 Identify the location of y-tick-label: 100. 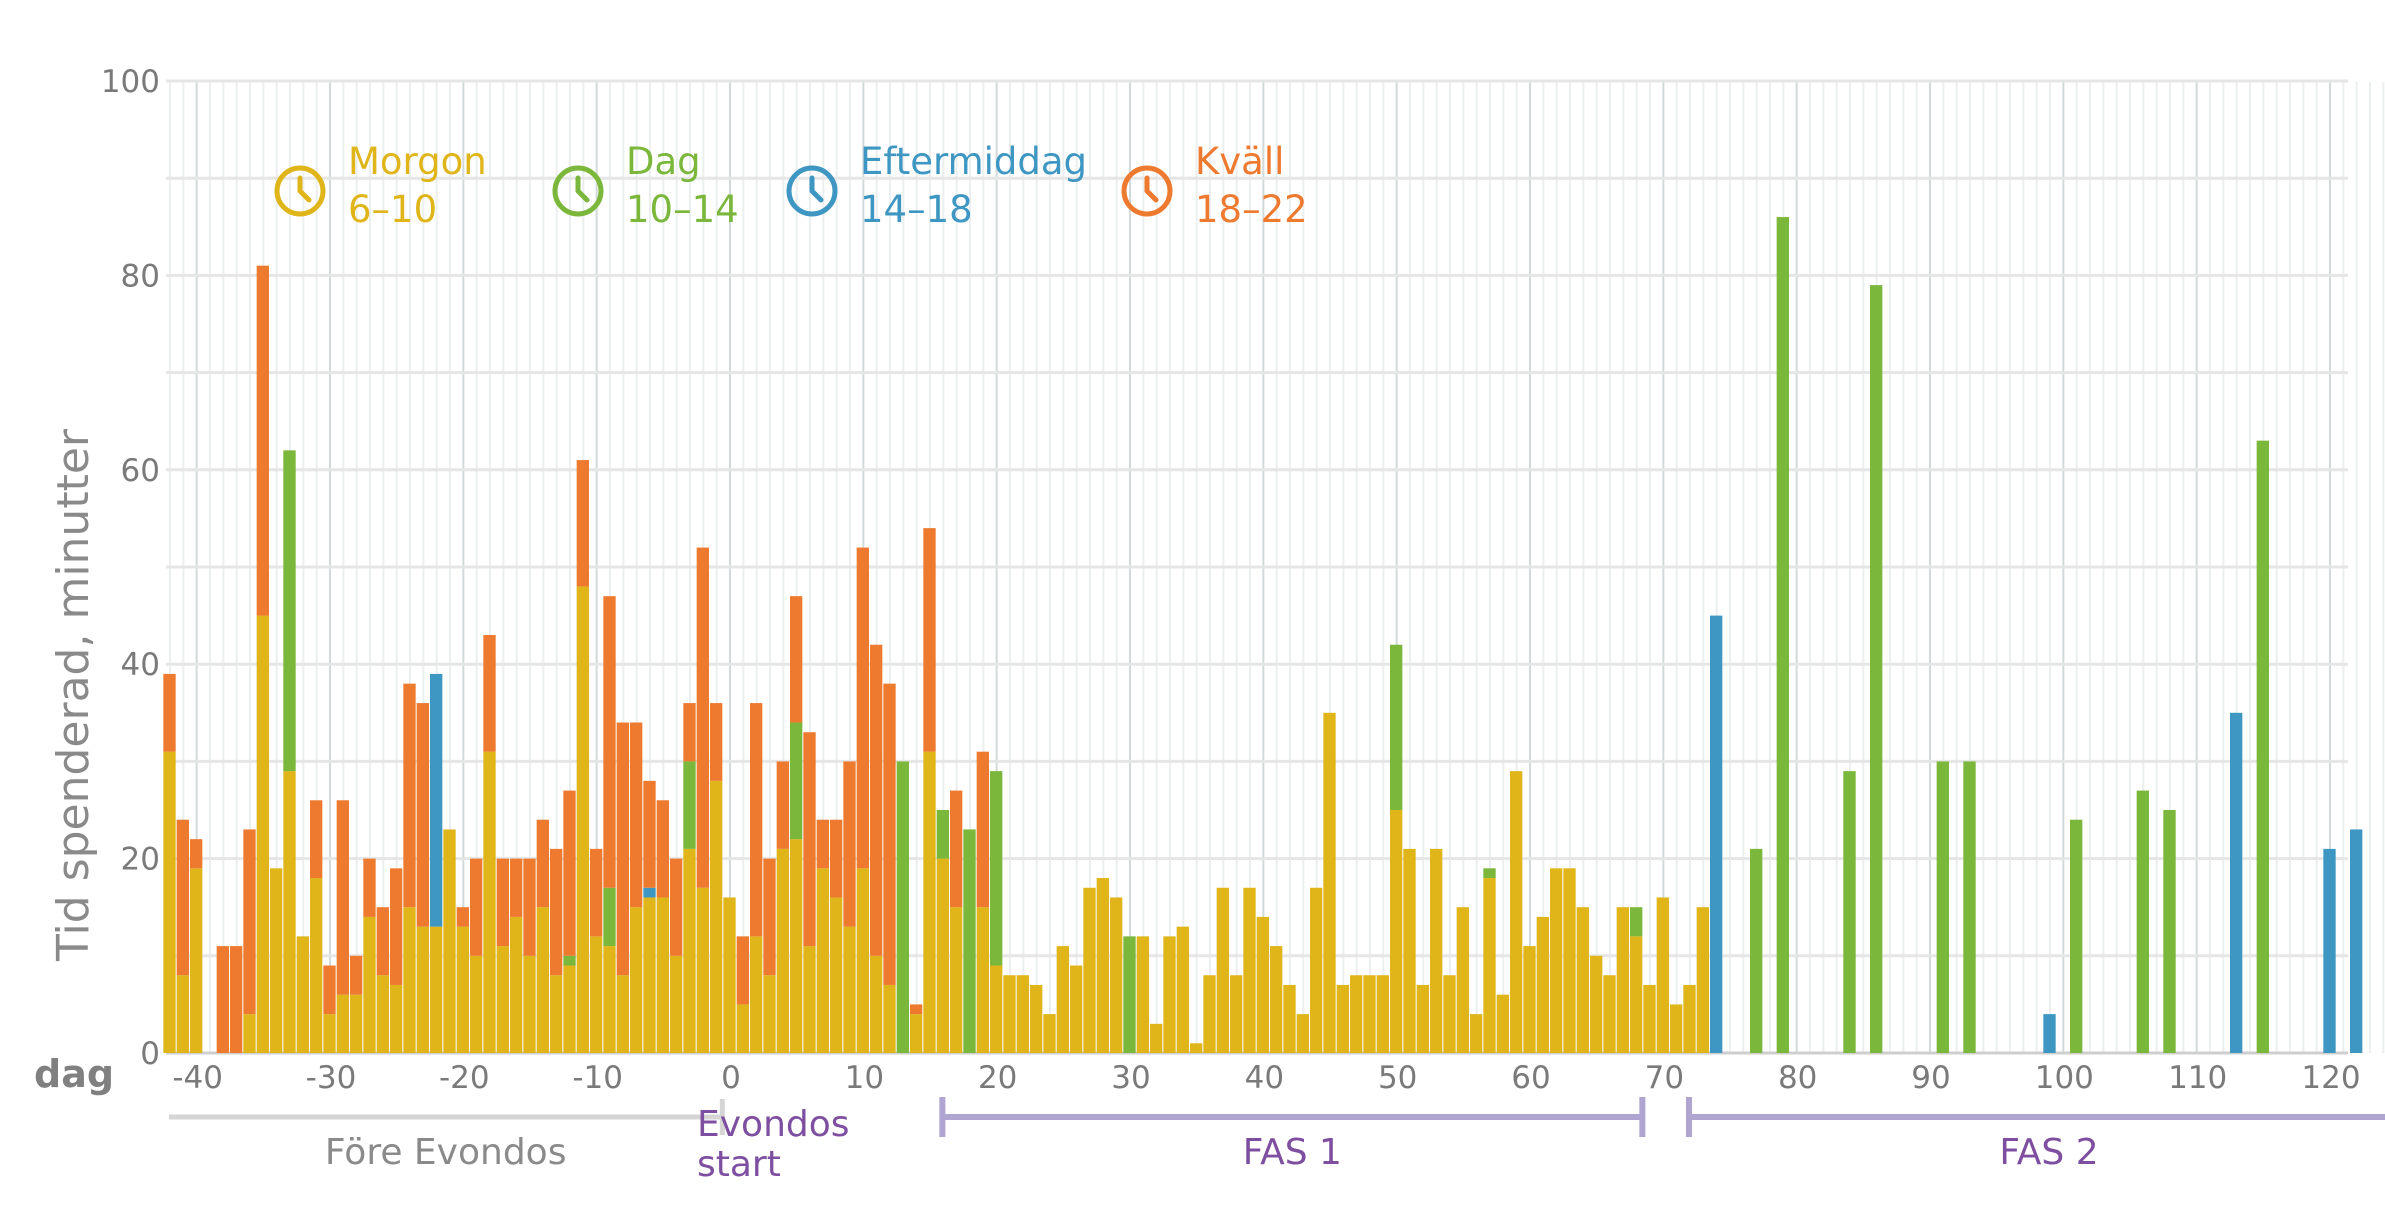
(130, 82).